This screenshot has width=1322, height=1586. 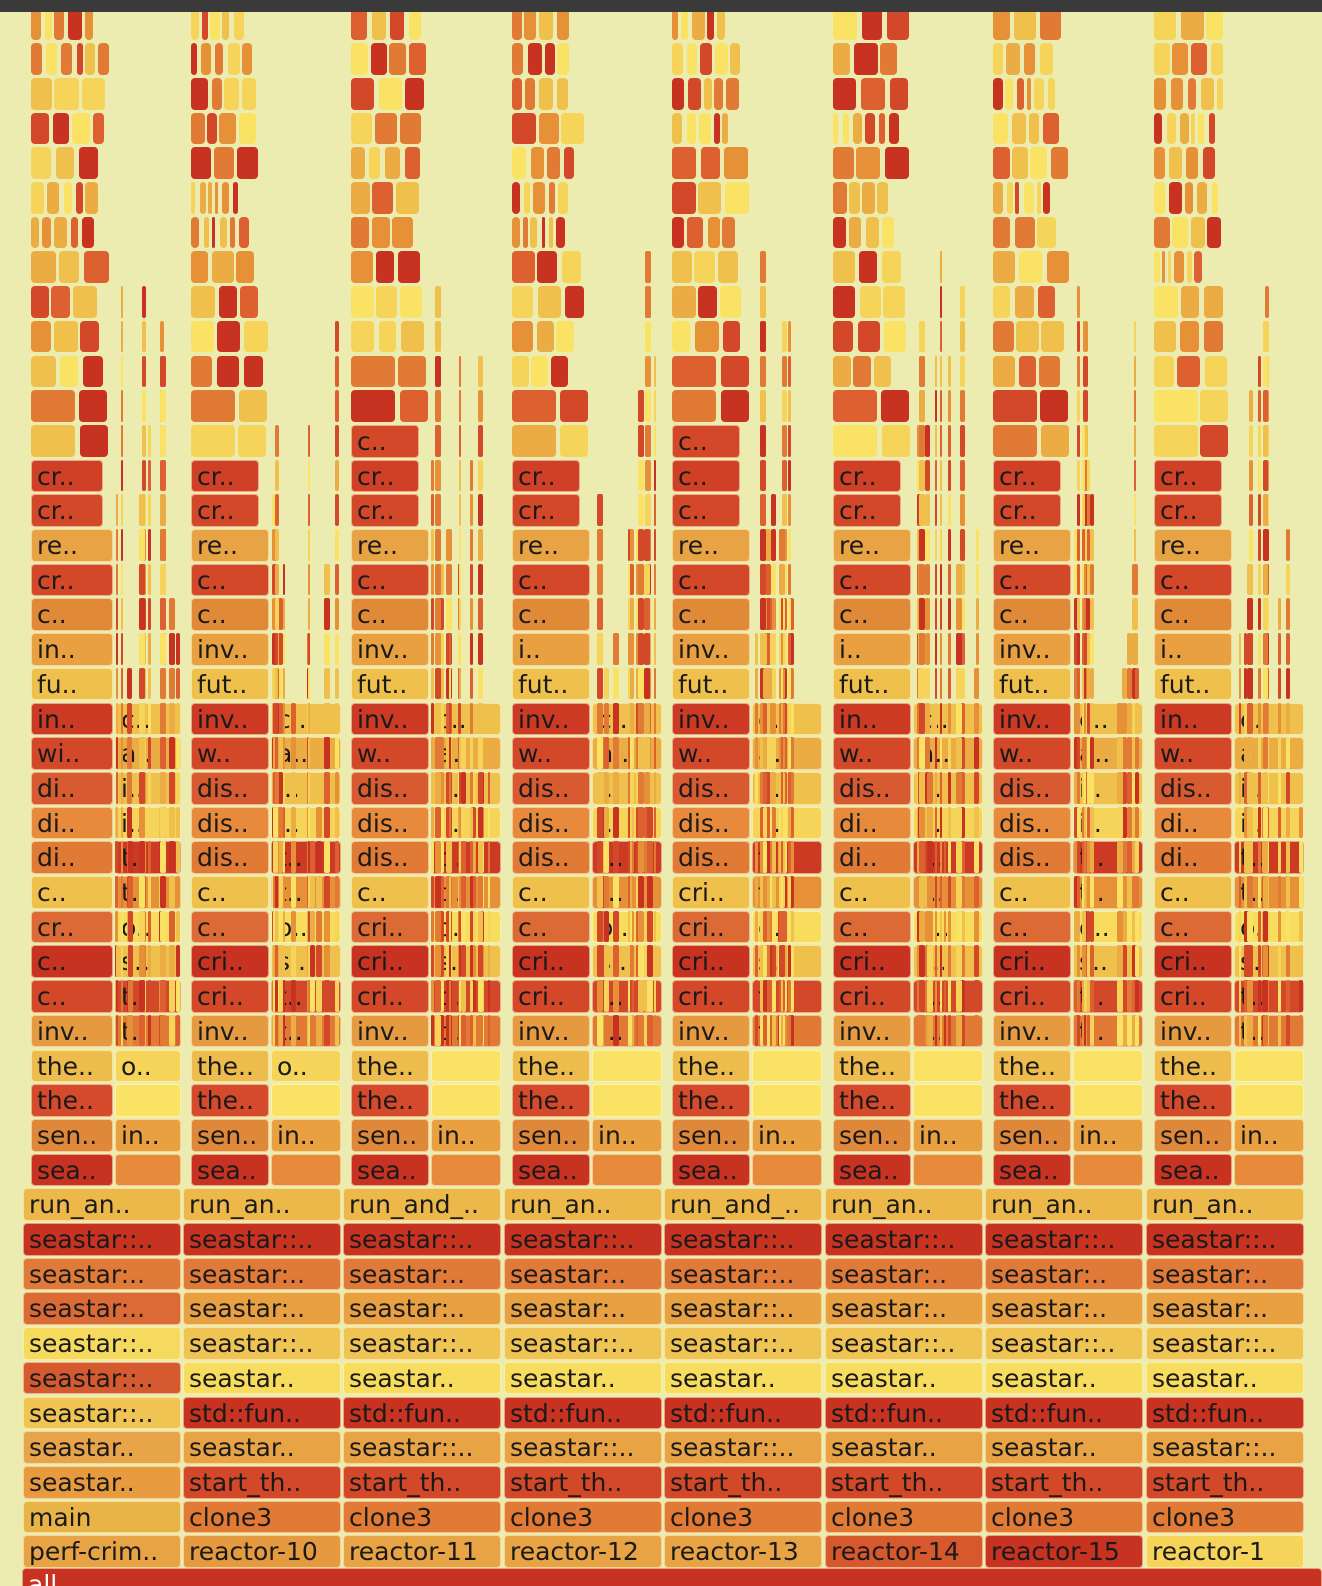 I want to click on flame-frame: reactor-1, so click(x=1225, y=1551).